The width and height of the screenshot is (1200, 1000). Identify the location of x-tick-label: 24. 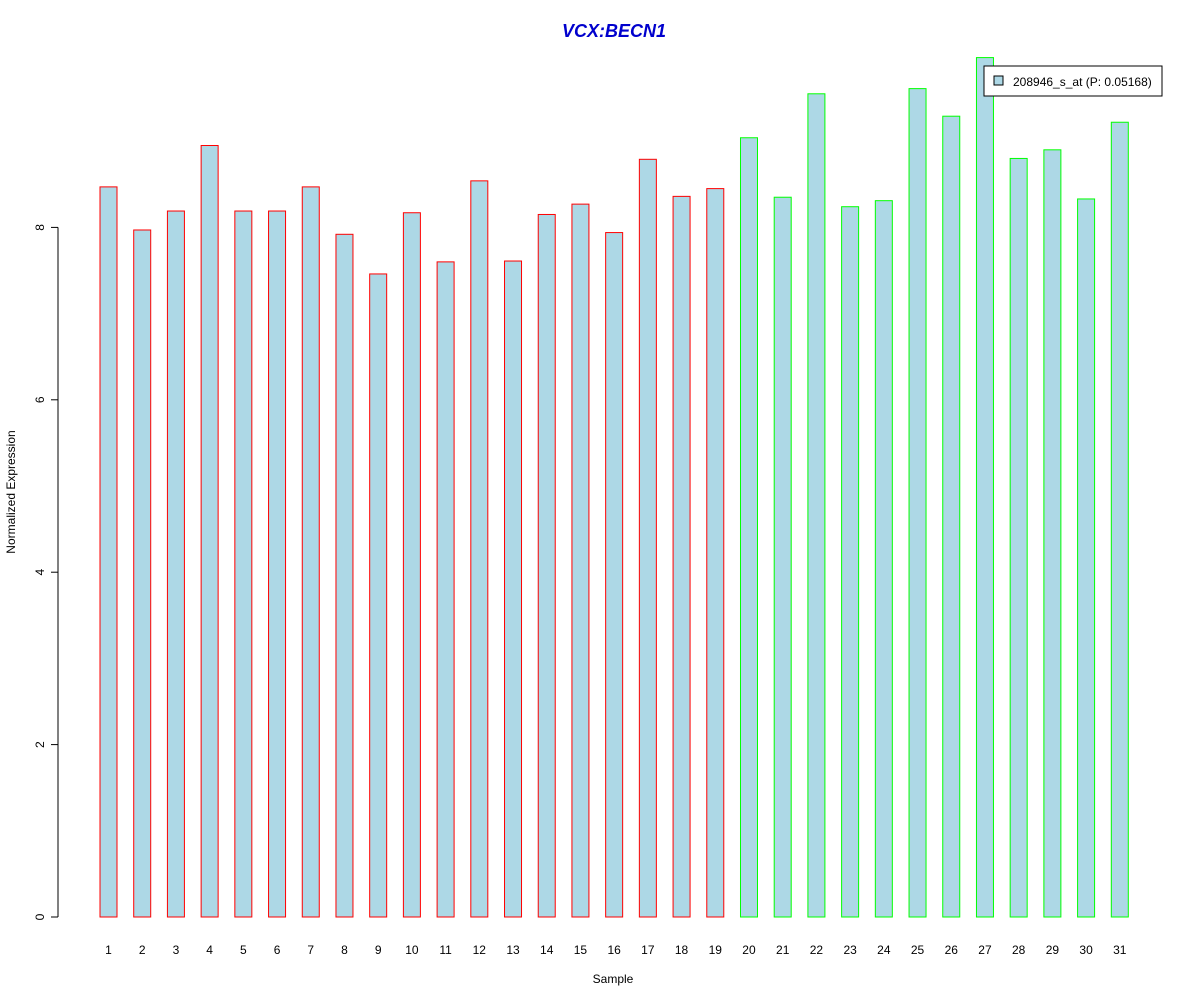
(884, 950).